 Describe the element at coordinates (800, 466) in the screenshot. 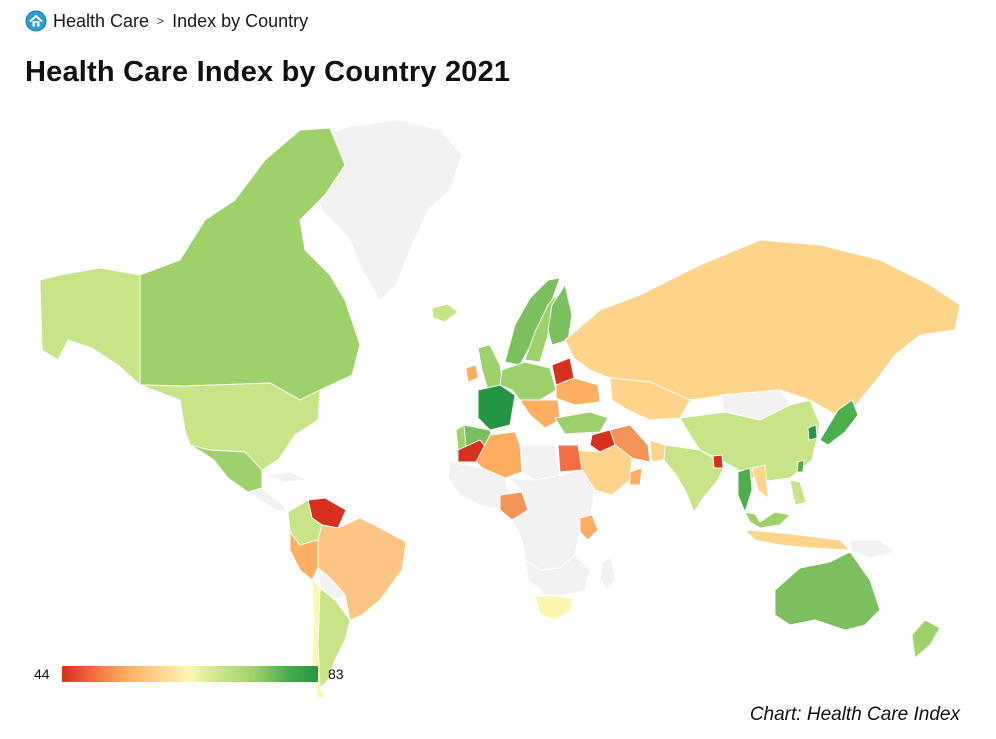

I see `country-taiwan` at that location.